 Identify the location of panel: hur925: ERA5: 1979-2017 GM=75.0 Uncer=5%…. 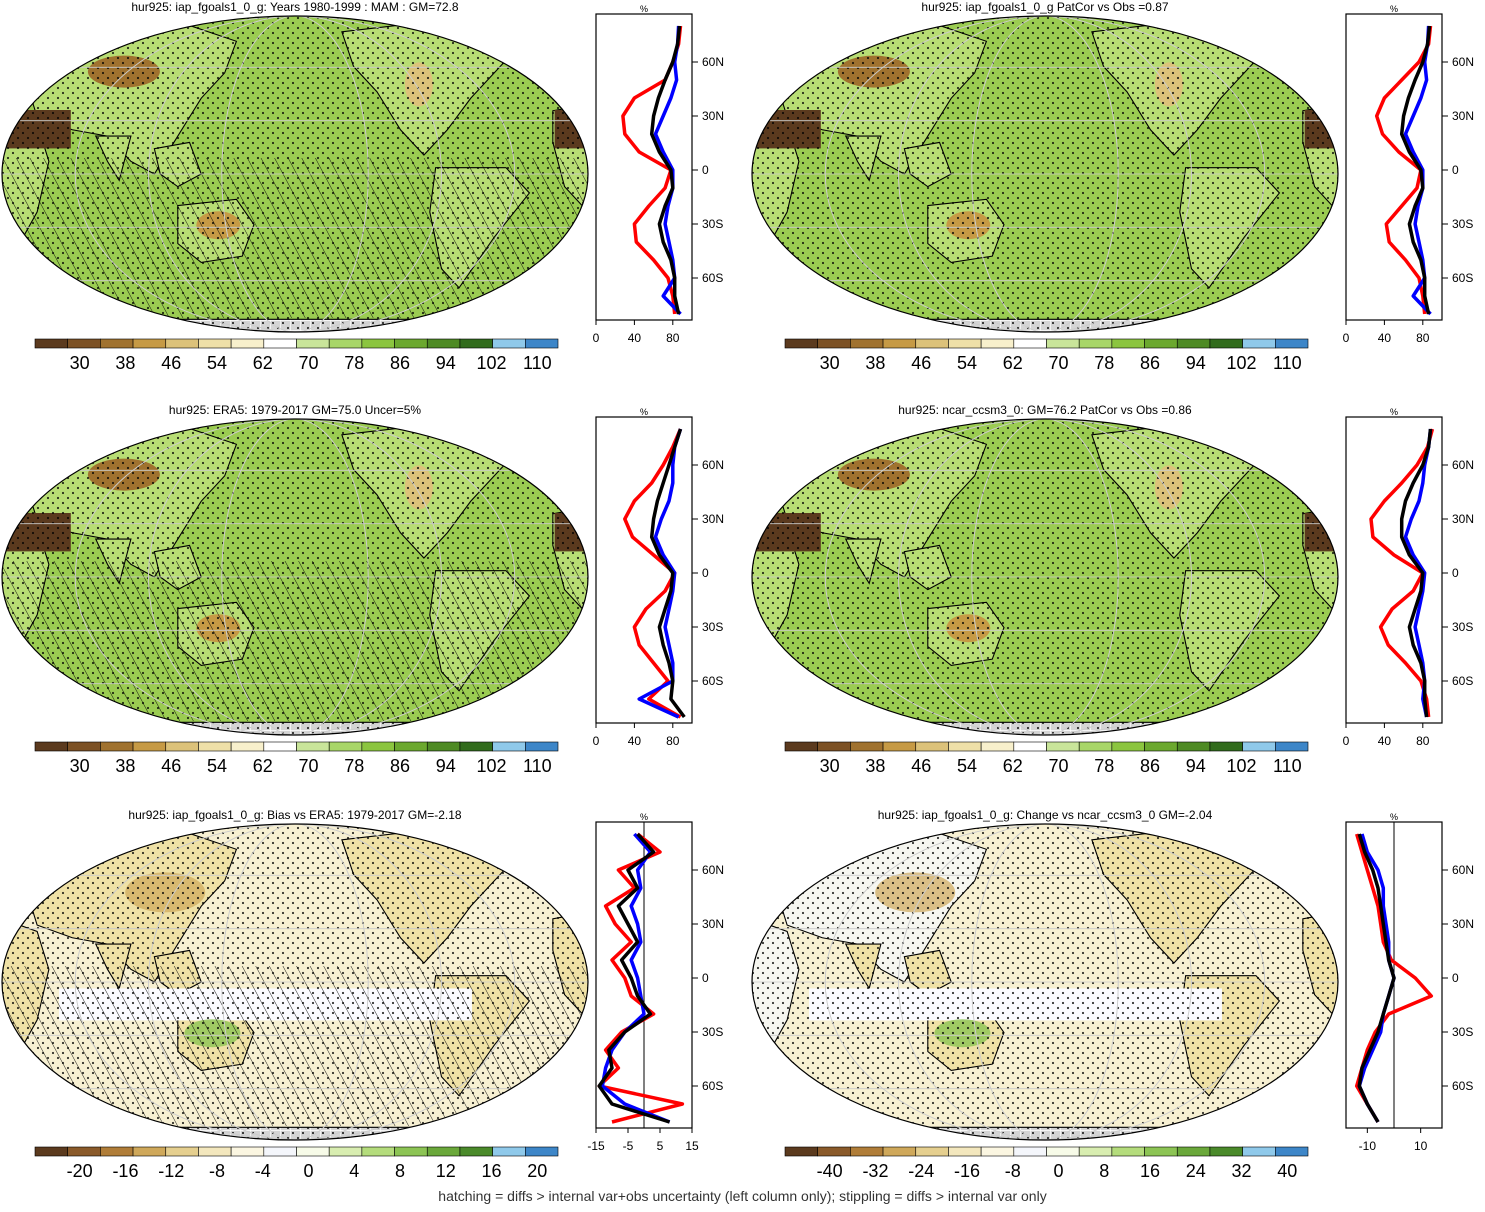
(362, 589).